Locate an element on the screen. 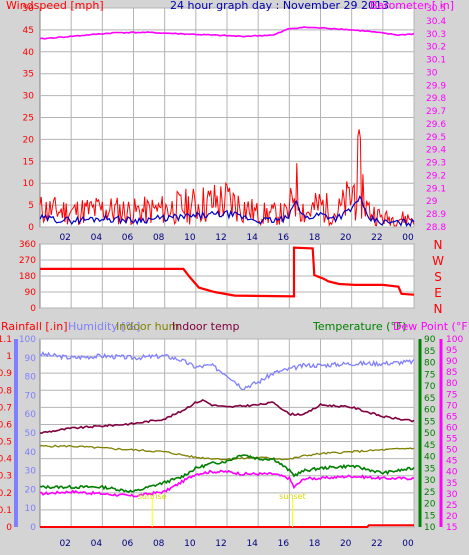 Image resolution: width=469 pixels, height=555 pixels. y-left-tick: 360 is located at coordinates (27, 245).